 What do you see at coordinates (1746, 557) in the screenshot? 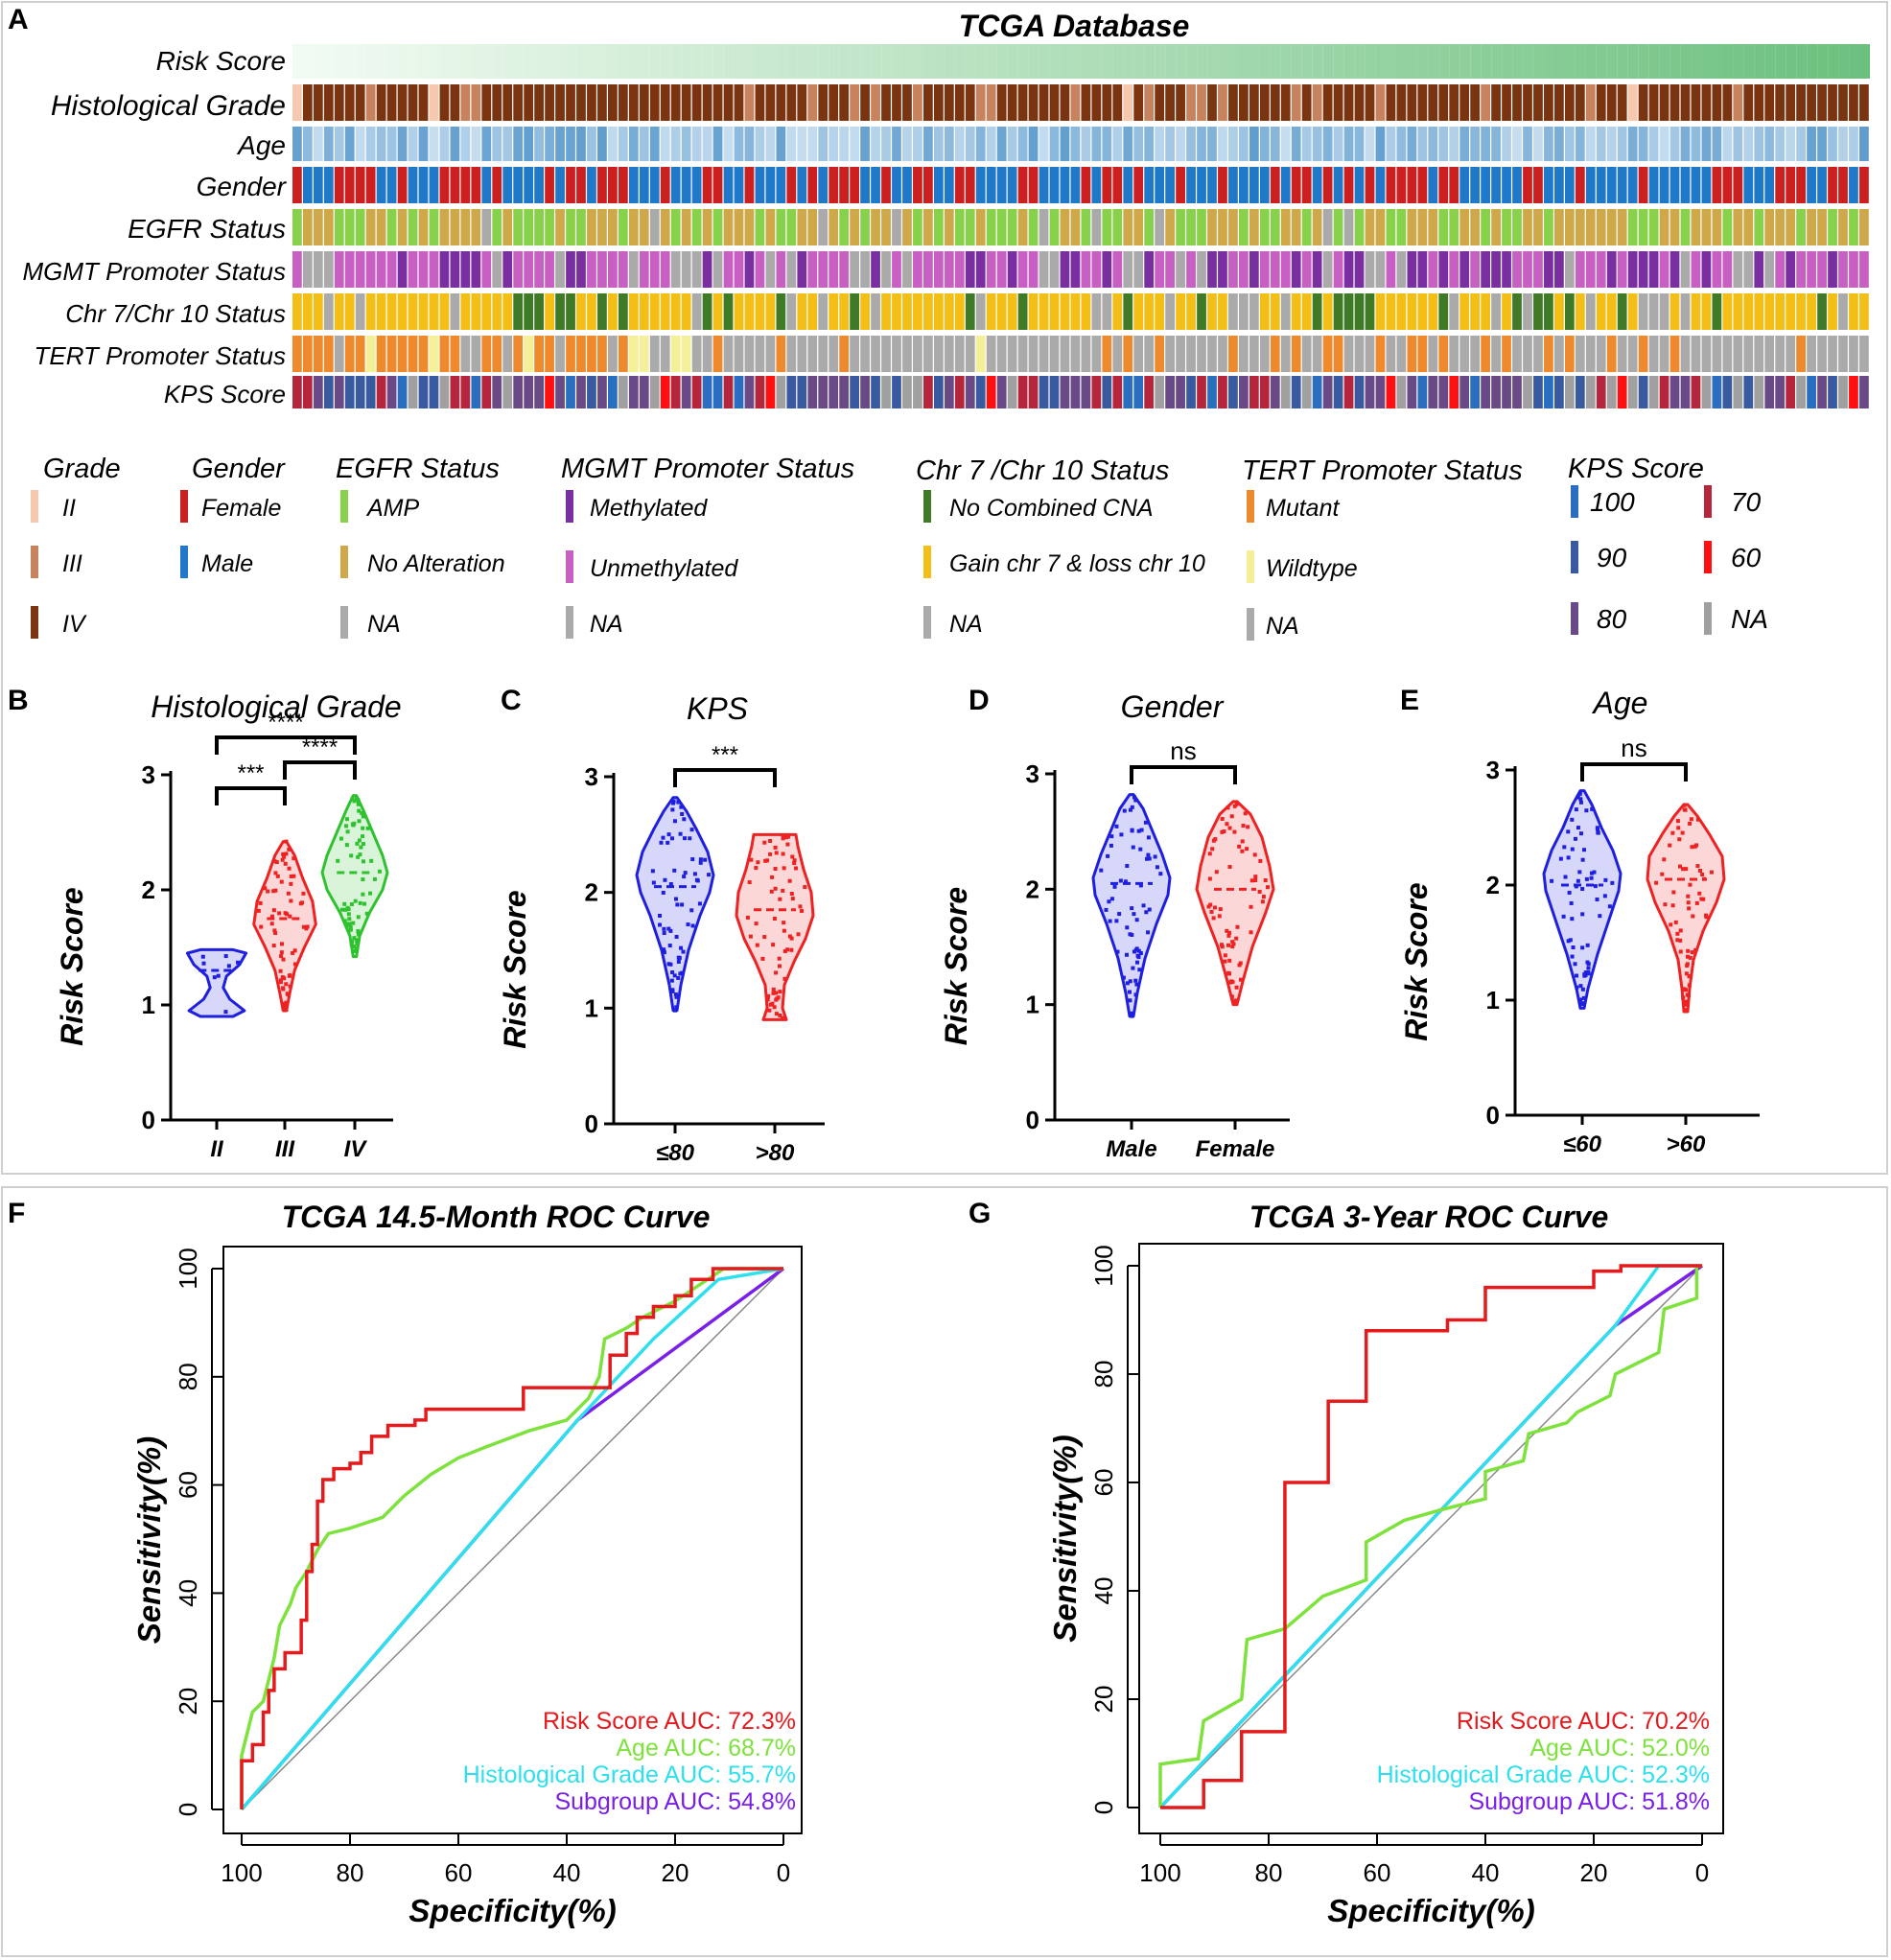
I see `legend-item-label: 60` at bounding box center [1746, 557].